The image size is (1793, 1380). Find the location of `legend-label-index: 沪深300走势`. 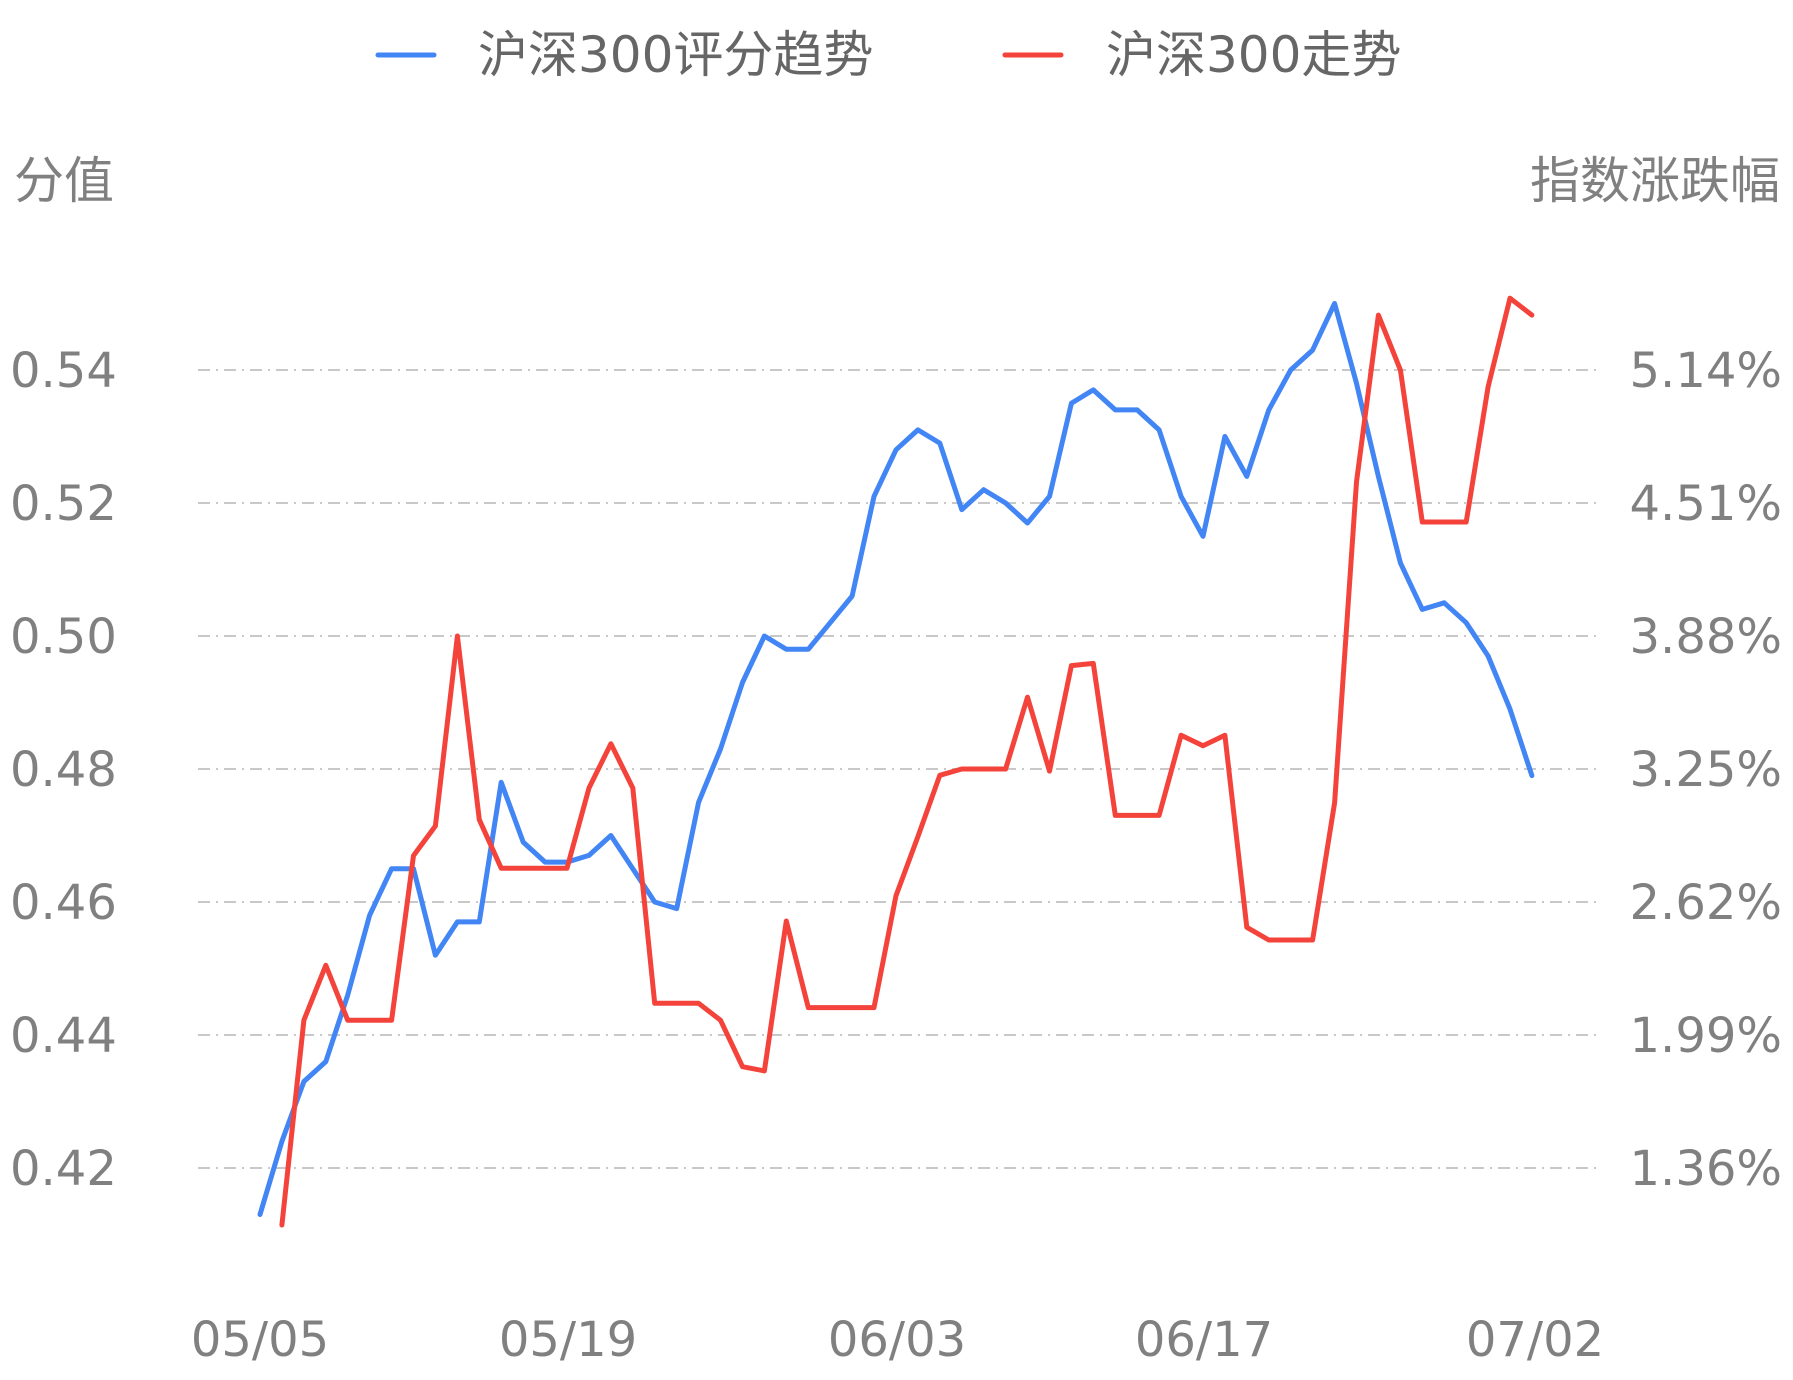

legend-label-index: 沪深300走势 is located at coordinates (1253, 55).